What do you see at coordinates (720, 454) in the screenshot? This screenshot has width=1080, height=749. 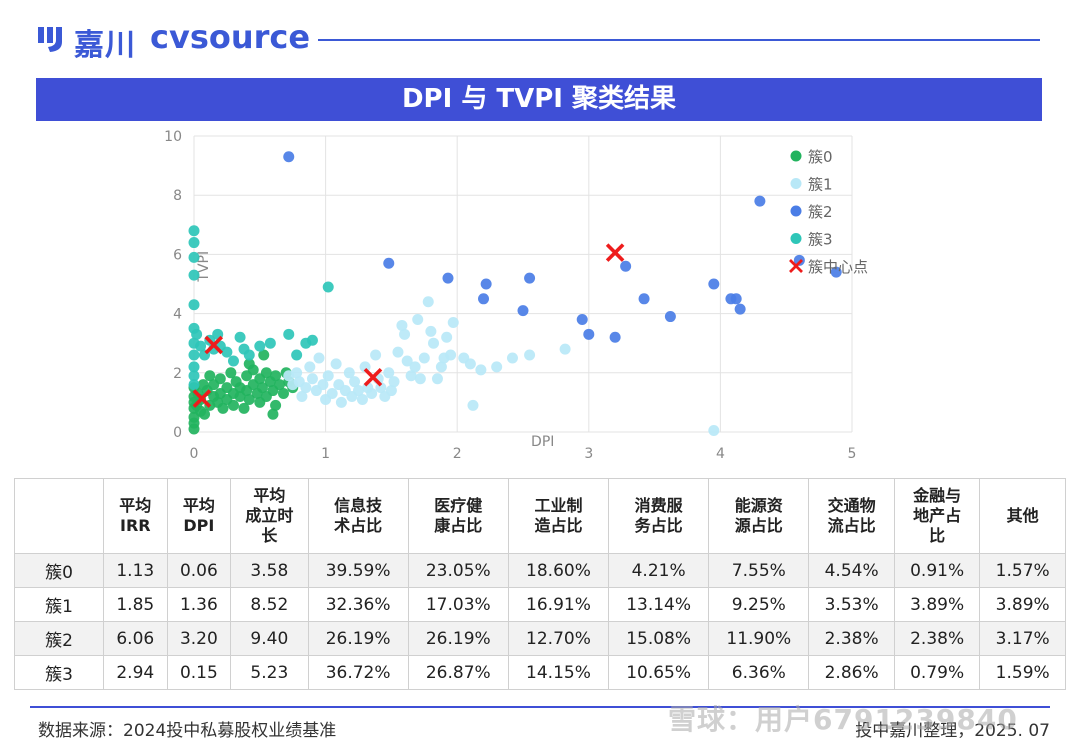 I see `x-tick-label: 4` at bounding box center [720, 454].